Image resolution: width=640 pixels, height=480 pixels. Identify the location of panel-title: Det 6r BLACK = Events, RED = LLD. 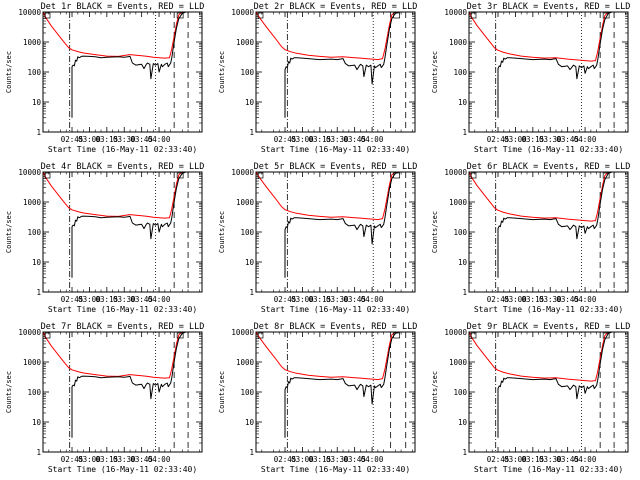
(549, 167).